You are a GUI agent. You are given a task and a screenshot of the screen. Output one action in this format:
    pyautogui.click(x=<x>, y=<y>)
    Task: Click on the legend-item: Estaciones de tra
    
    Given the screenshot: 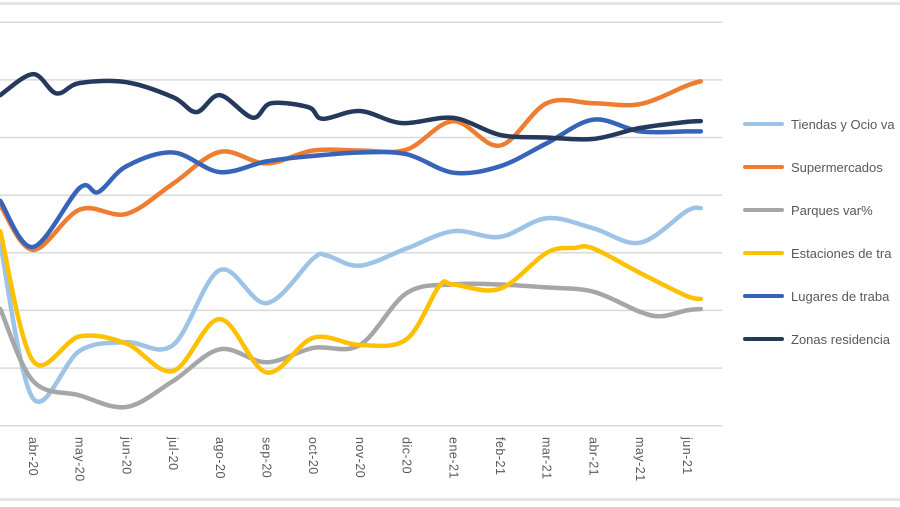 What is the action you would take?
    pyautogui.click(x=817, y=253)
    